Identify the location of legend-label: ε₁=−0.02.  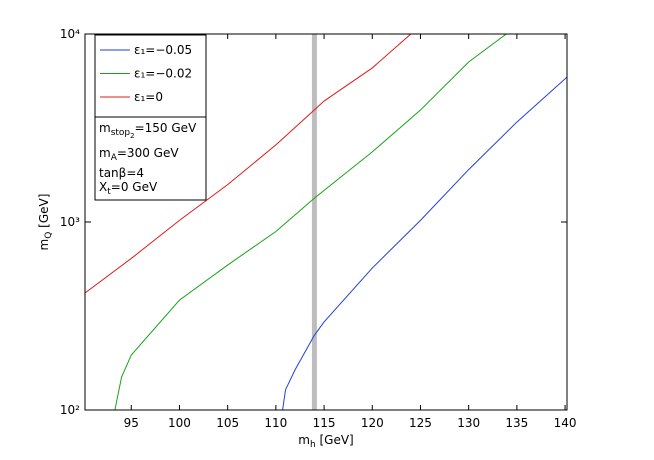
(163, 74).